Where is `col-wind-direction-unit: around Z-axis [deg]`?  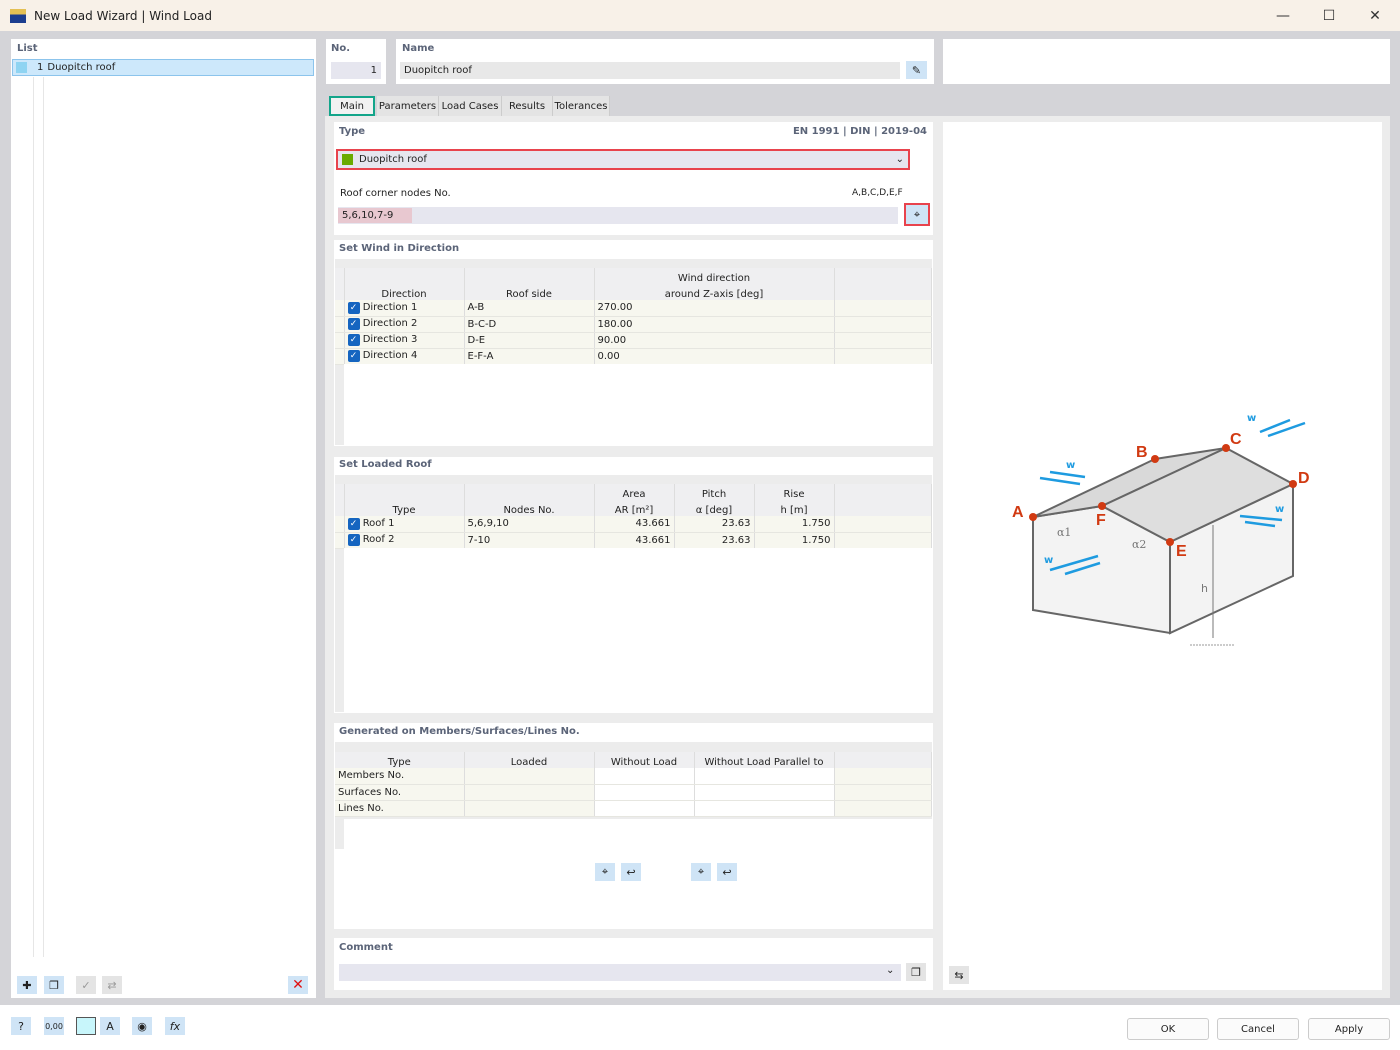 col-wind-direction-unit: around Z-axis [deg] is located at coordinates (714, 292).